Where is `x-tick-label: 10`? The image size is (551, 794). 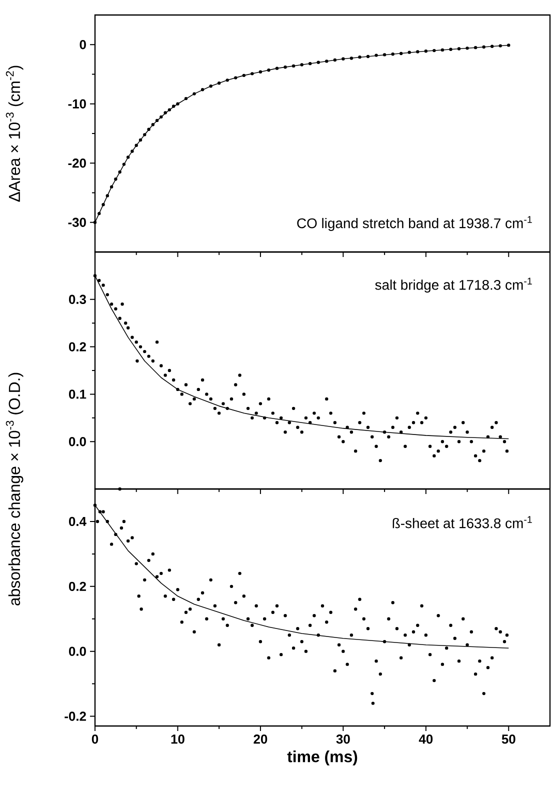
x-tick-label: 10 is located at coordinates (178, 739).